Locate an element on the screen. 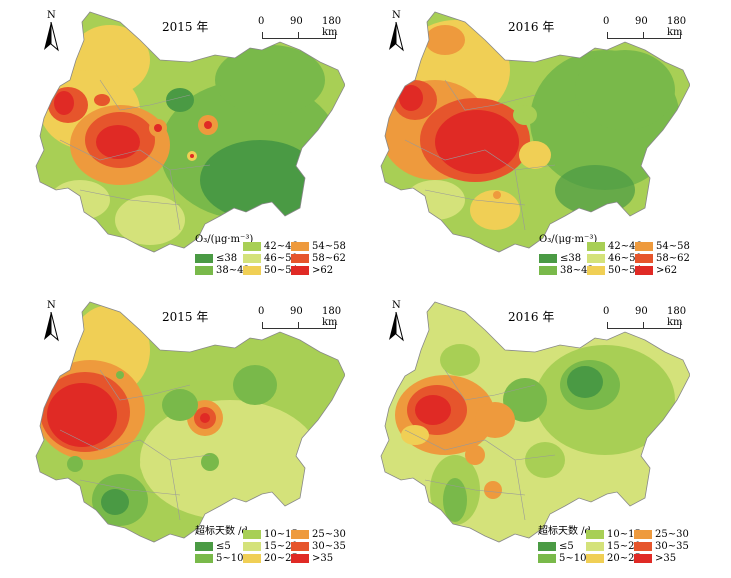  legend-item: 42~46 is located at coordinates (614, 247).